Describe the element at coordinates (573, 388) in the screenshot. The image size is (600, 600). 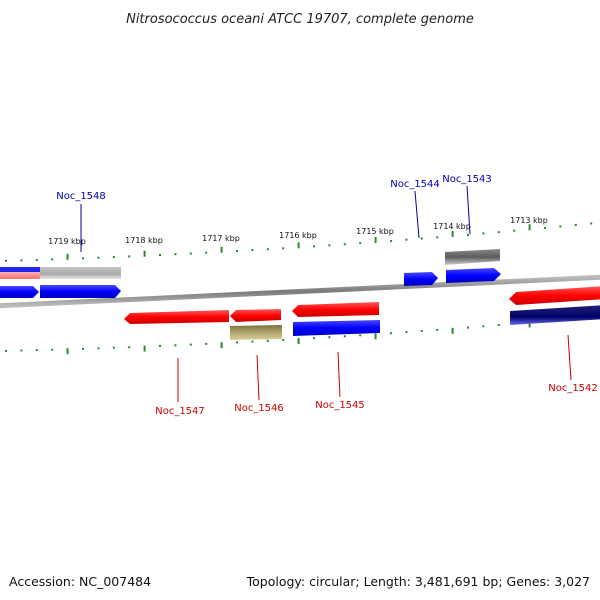
I see `gene-label-noc1542: Noc_1542` at that location.